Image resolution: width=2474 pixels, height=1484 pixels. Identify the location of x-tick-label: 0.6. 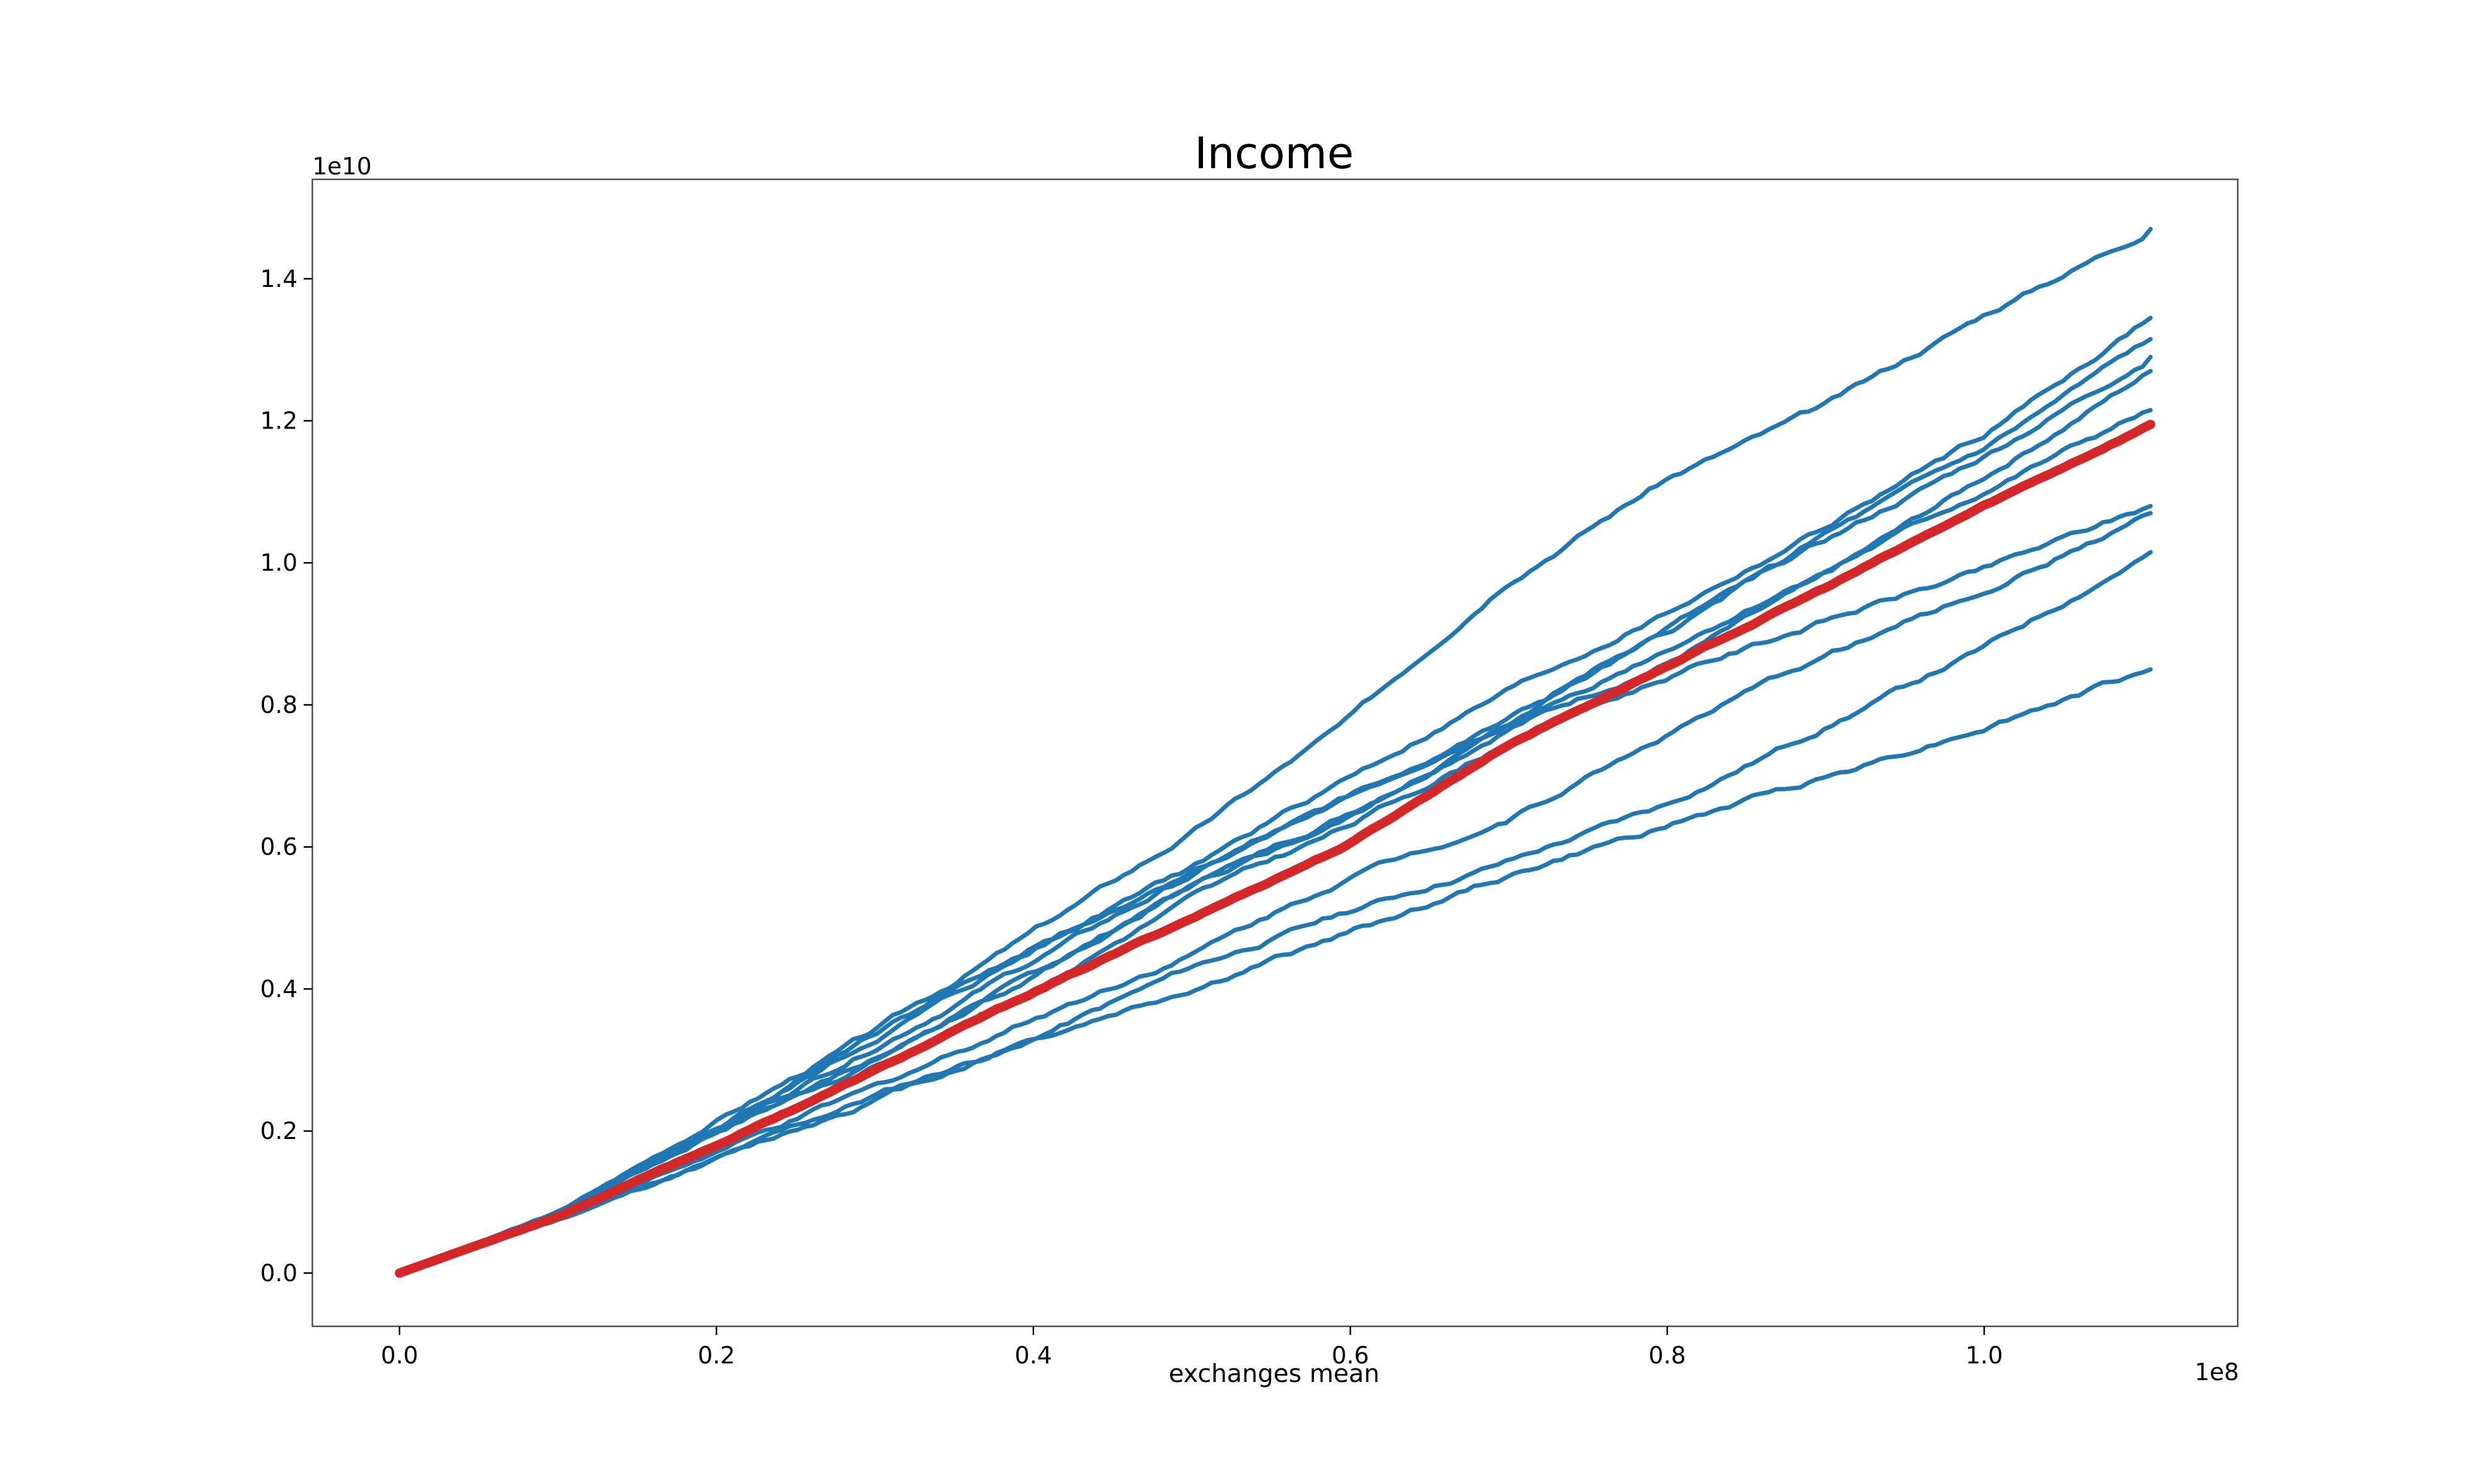
(1350, 1355).